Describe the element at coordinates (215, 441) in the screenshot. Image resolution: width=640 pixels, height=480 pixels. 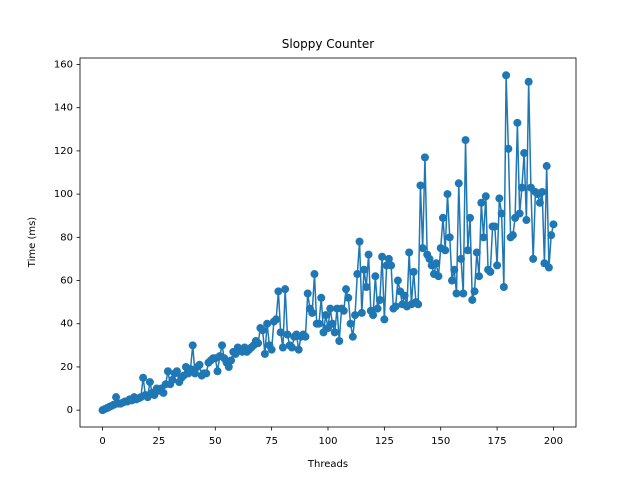
I see `x-tick-label: 50` at that location.